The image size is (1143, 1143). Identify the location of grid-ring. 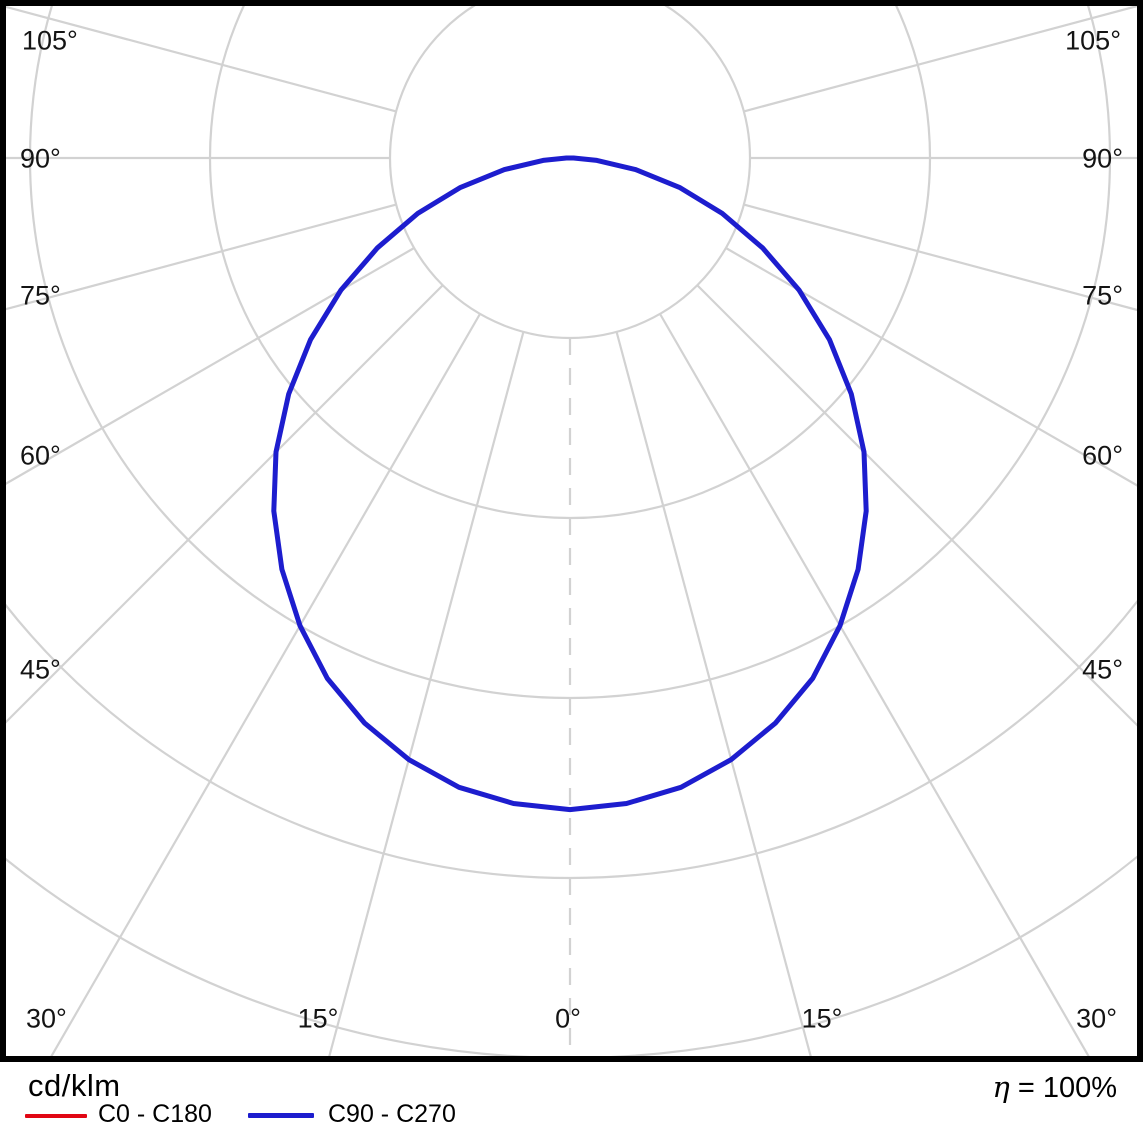
(570, 172).